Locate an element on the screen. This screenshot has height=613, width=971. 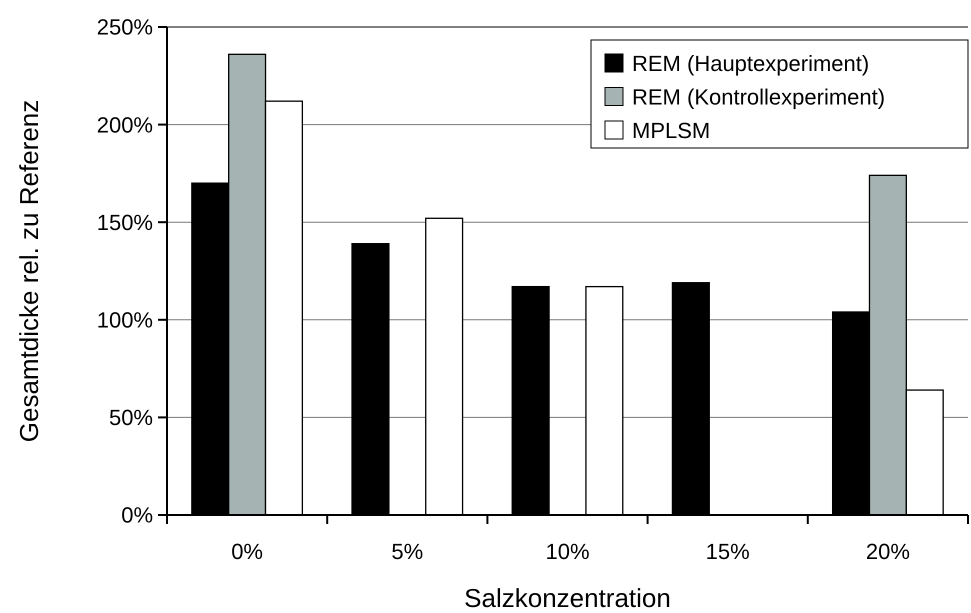
y-tick-label: 200% is located at coordinates (124, 125).